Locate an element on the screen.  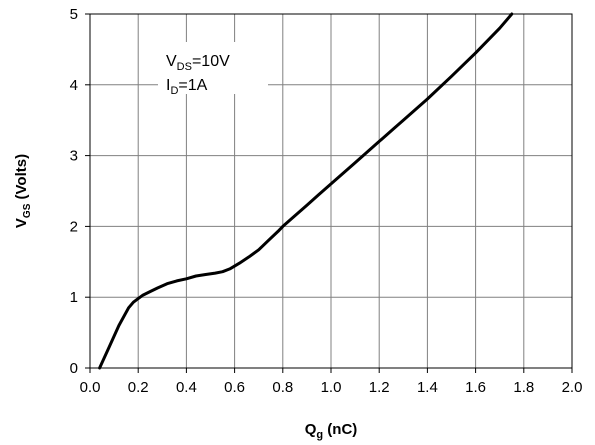
x-axis-title-main: Q is located at coordinates (311, 429).